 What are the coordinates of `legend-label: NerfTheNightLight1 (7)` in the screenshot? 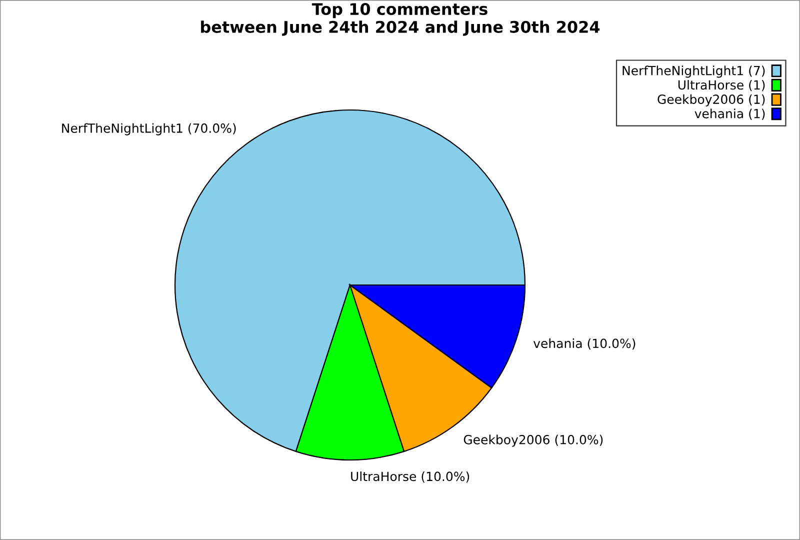 It's located at (693, 72).